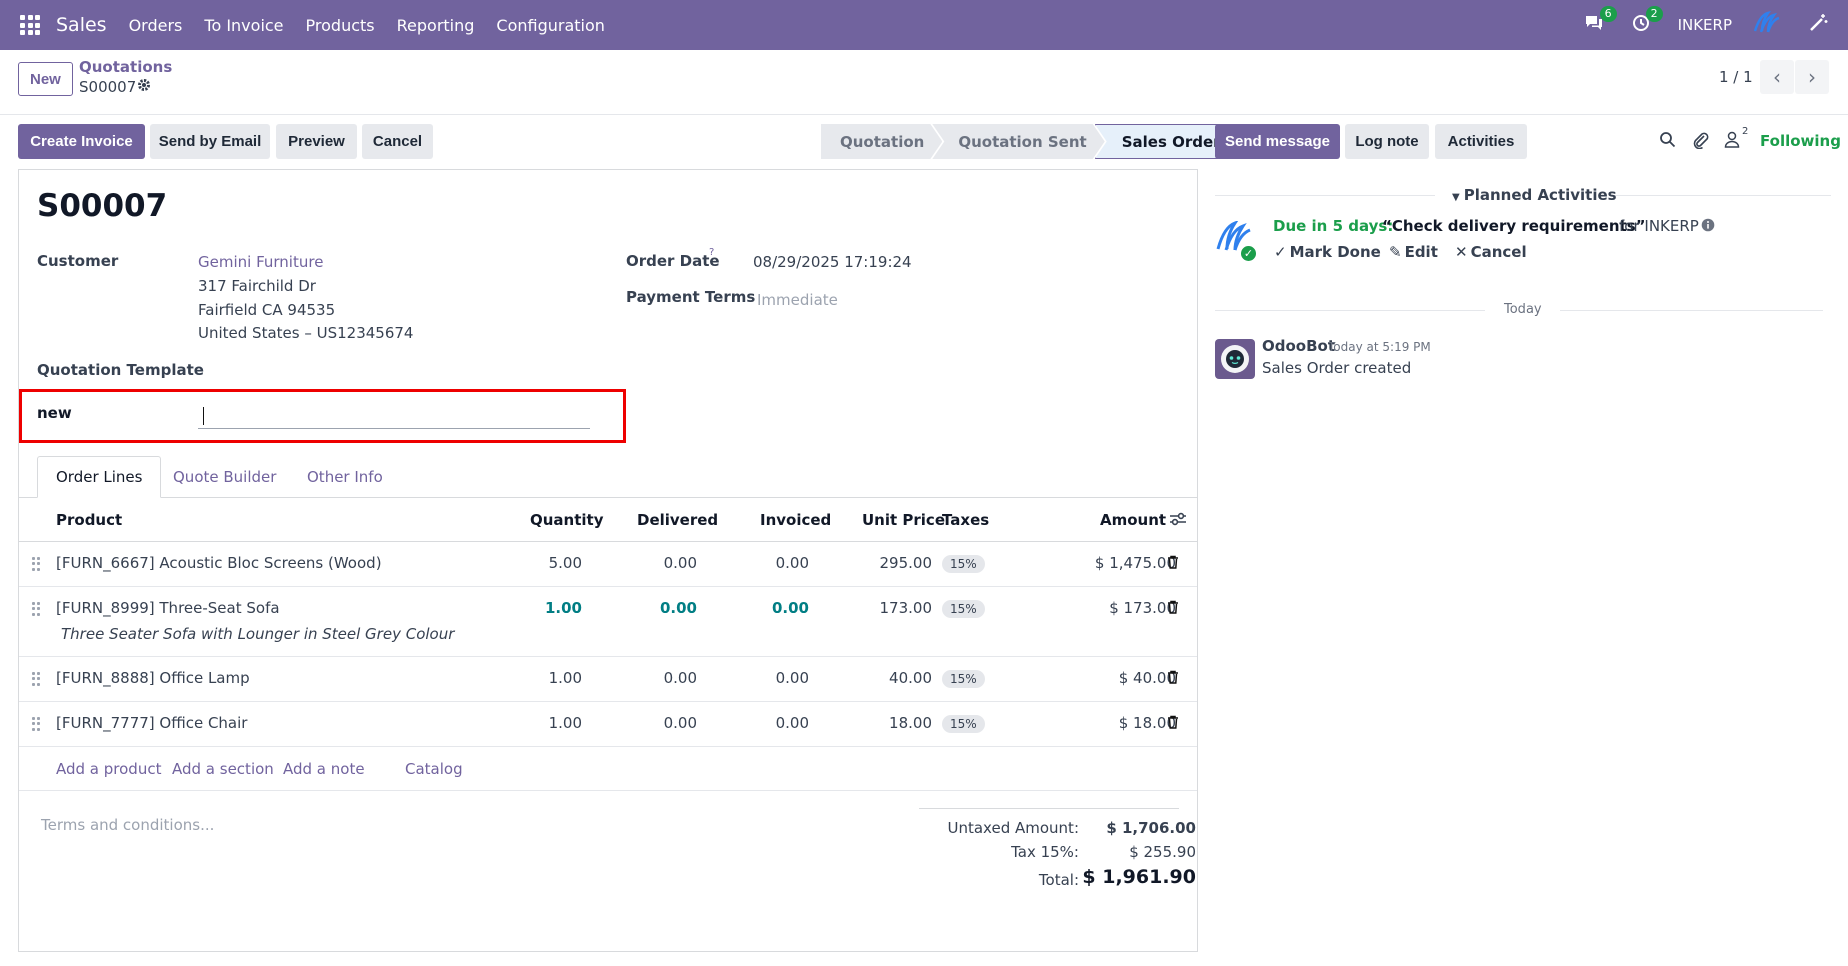 The height and width of the screenshot is (966, 1848). I want to click on tab-order-lines: Order Lines, so click(99, 477).